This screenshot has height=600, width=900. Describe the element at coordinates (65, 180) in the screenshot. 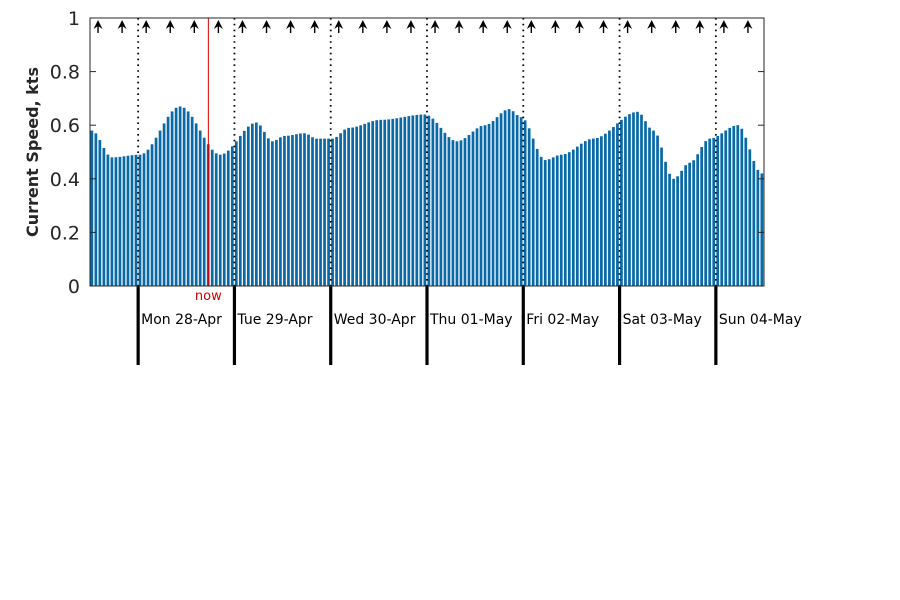

I see `y-tick-label: 0.4` at that location.